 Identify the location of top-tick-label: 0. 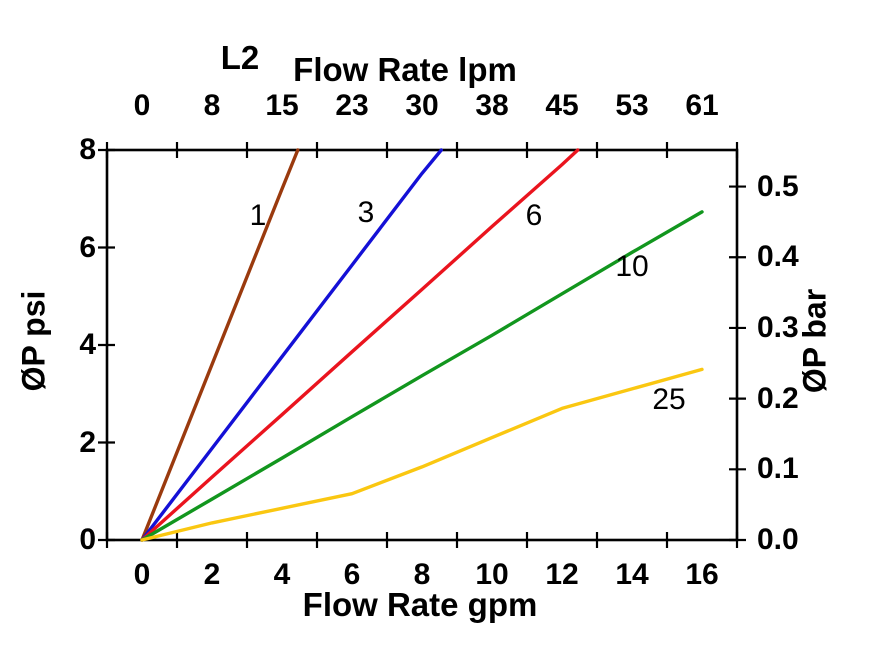
(142, 105).